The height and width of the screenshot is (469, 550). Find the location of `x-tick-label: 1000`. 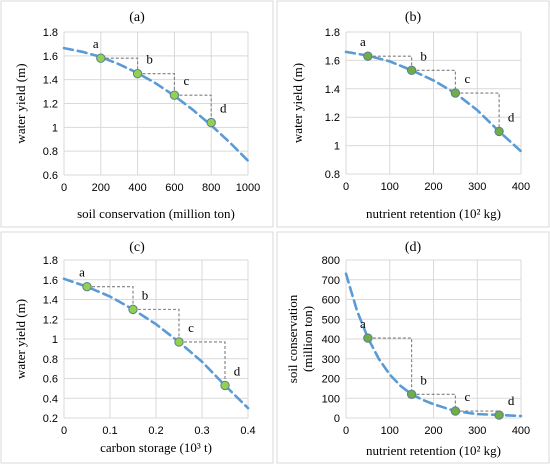

x-tick-label: 1000 is located at coordinates (248, 188).